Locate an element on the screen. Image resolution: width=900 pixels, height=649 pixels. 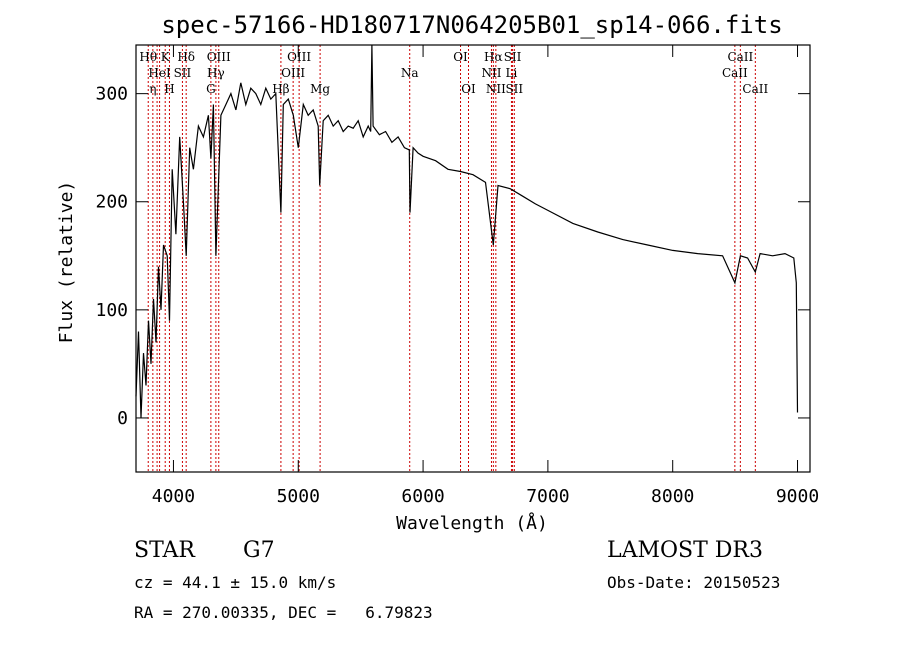
x-tick-label: 5000 is located at coordinates (298, 496).